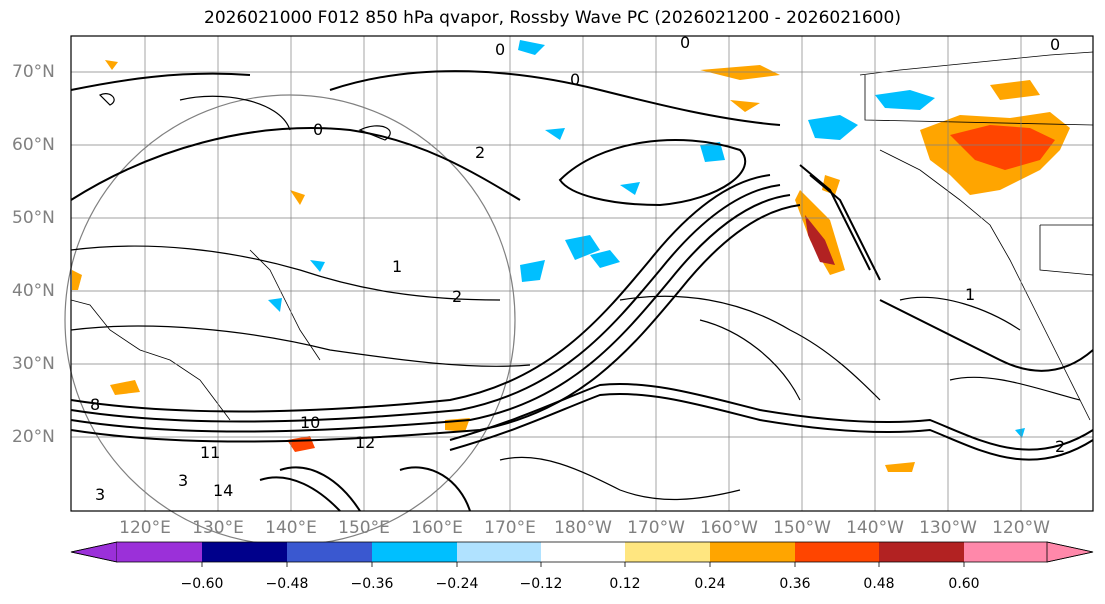  I want to click on lat-label-30n: 30°N, so click(33, 364).